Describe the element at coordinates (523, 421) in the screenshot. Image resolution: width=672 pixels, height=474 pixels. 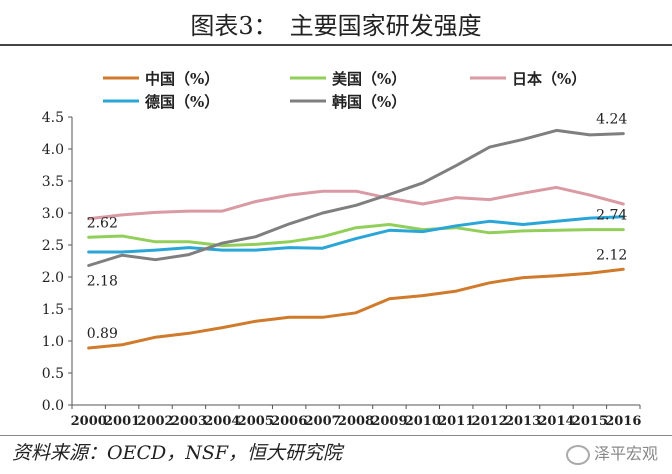
I see `x-tick-label: 2013` at that location.